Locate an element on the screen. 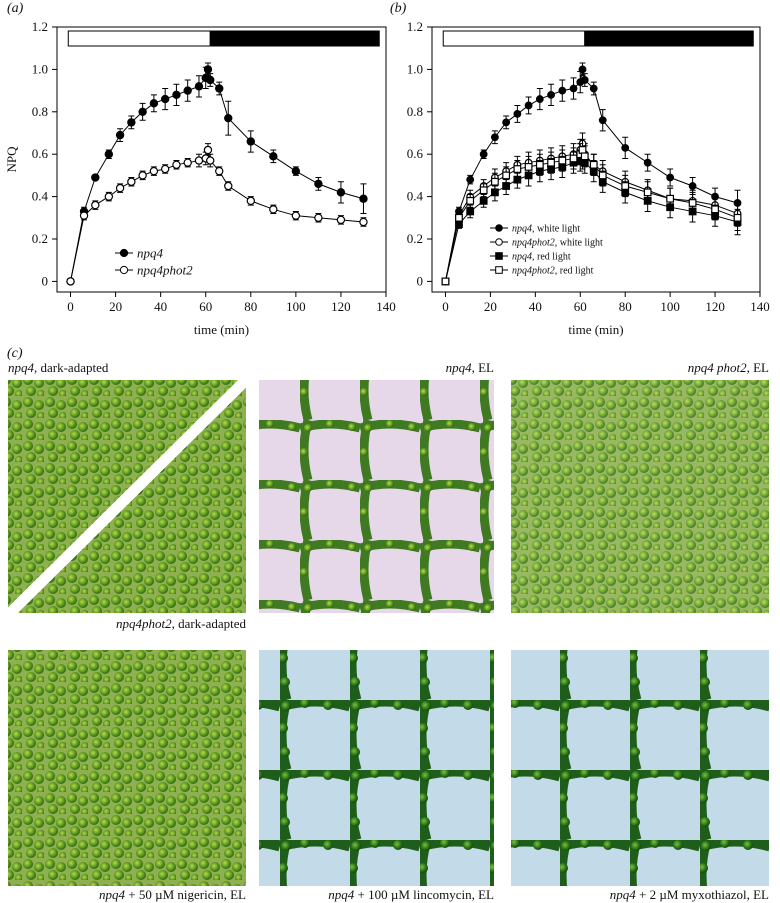 Image resolution: width=780 pixels, height=903 pixels. x-tick-label: 80 is located at coordinates (250, 306).